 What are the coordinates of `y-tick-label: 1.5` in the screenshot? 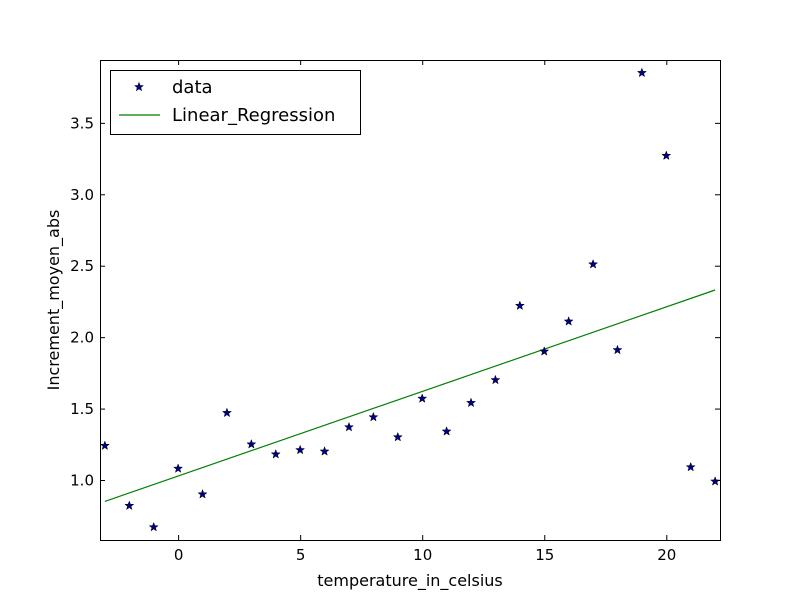 It's located at (82, 409).